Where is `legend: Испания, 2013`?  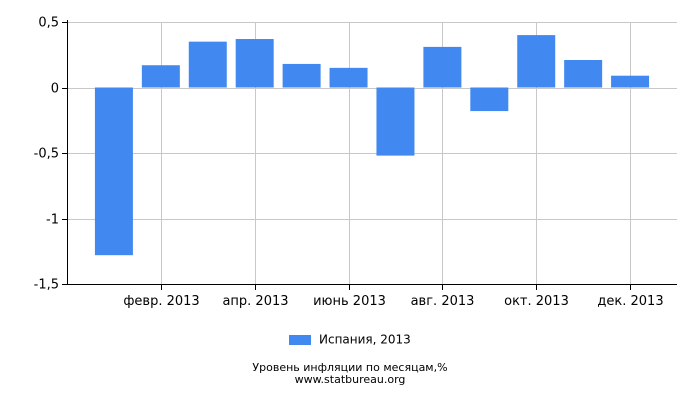
legend: Испания, 2013 is located at coordinates (350, 339).